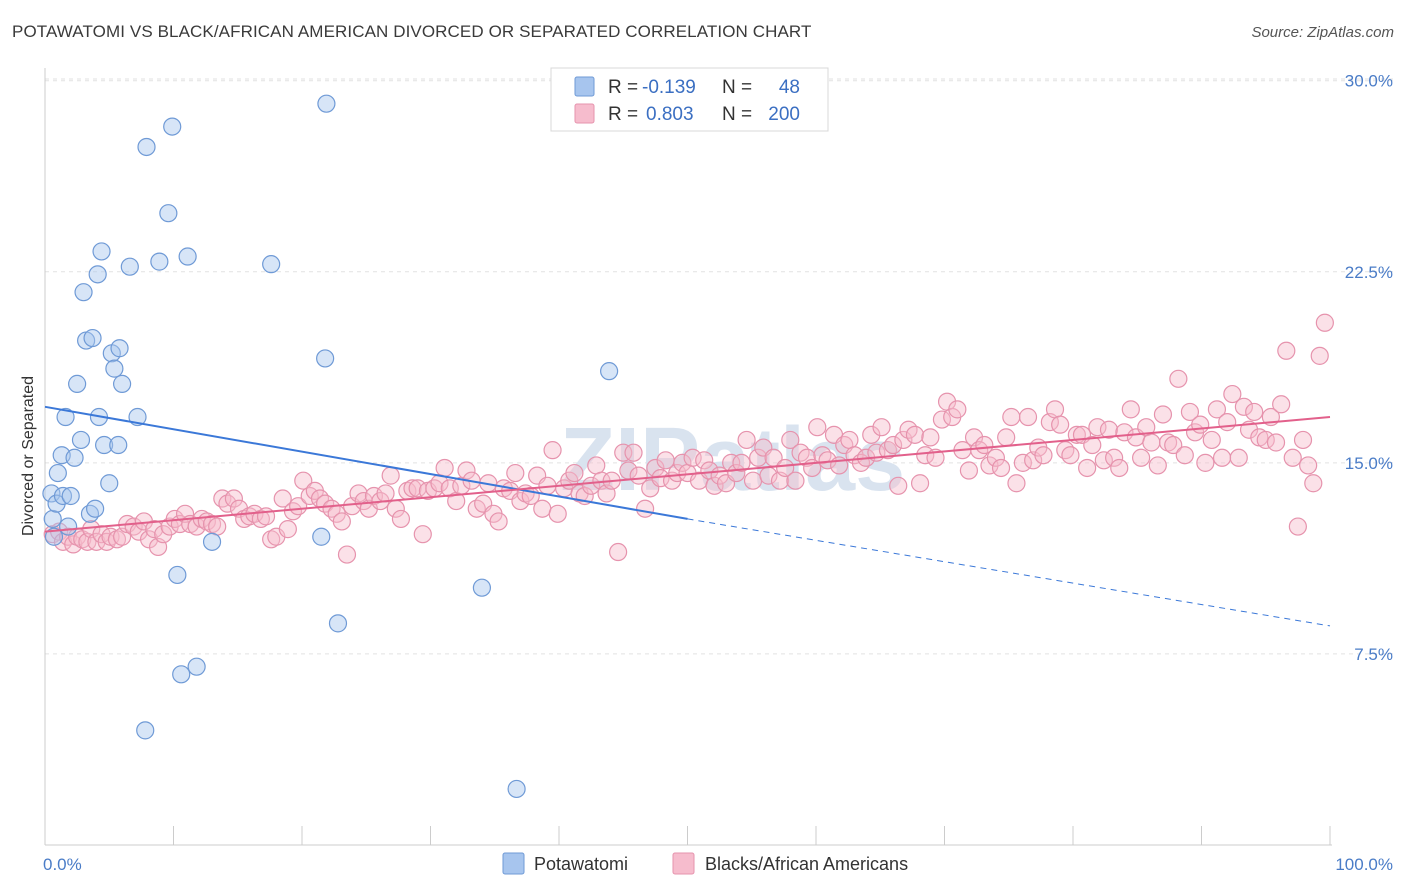  Describe the element at coordinates (584, 86) in the screenshot. I see `legend-swatch-potawatomi` at that location.